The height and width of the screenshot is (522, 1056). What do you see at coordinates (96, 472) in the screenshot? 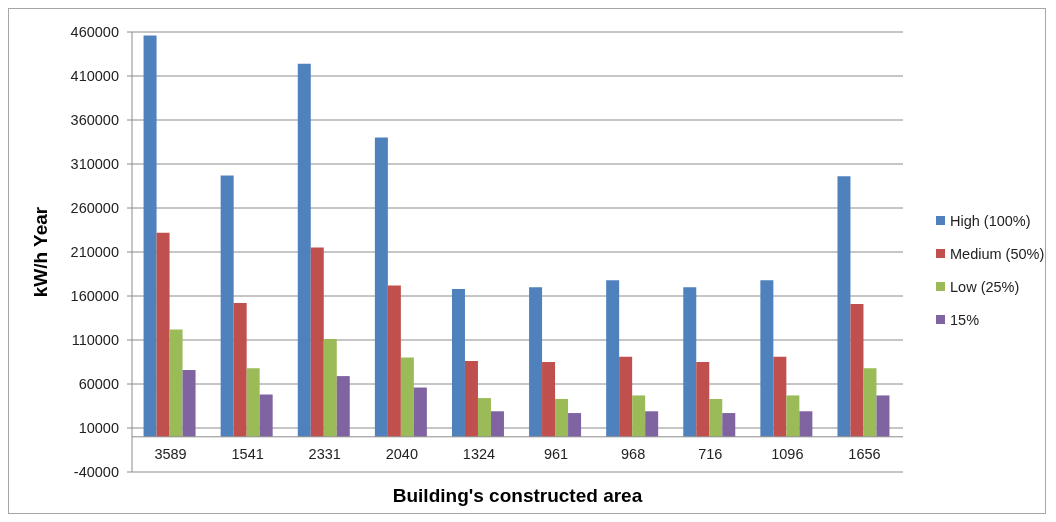
I see `y-tick-label: -40000` at bounding box center [96, 472].